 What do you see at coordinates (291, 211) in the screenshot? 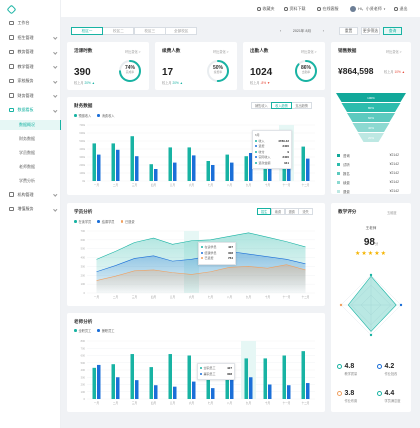
I see `seg-refund: 退费` at bounding box center [291, 211].